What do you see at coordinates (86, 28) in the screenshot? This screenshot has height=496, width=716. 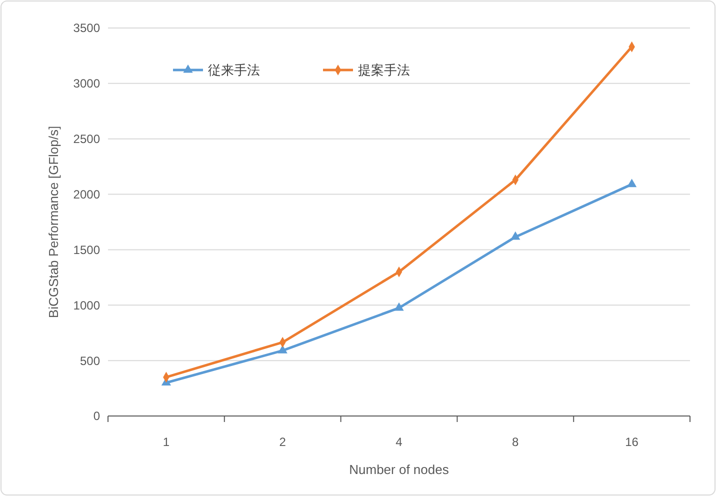 I see `y-tick-label: 3500` at bounding box center [86, 28].